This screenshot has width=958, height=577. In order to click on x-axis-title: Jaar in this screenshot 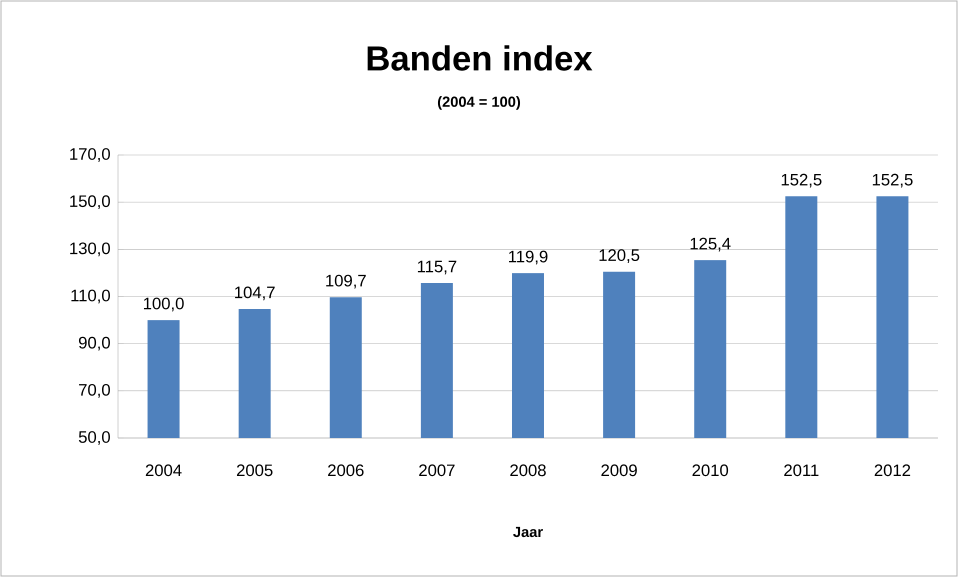, I will do `click(528, 532)`.